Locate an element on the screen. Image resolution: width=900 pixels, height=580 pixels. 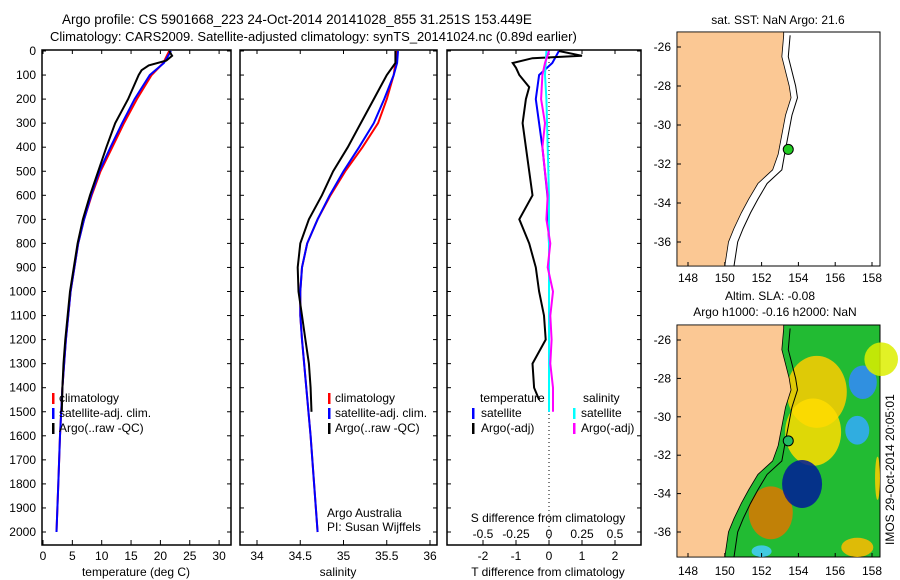
depth-tick-label: 1100 is located at coordinates (23, 316).